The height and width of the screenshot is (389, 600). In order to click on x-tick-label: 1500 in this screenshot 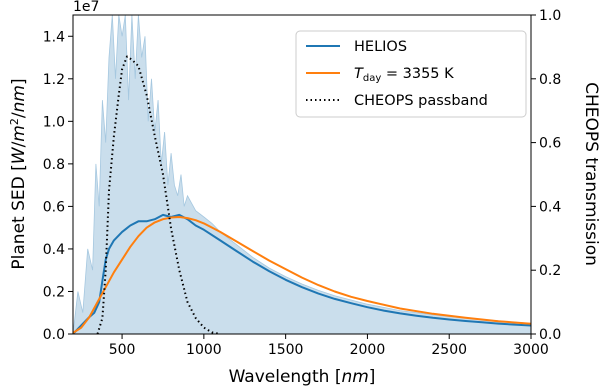, I will do `click(286, 350)`.